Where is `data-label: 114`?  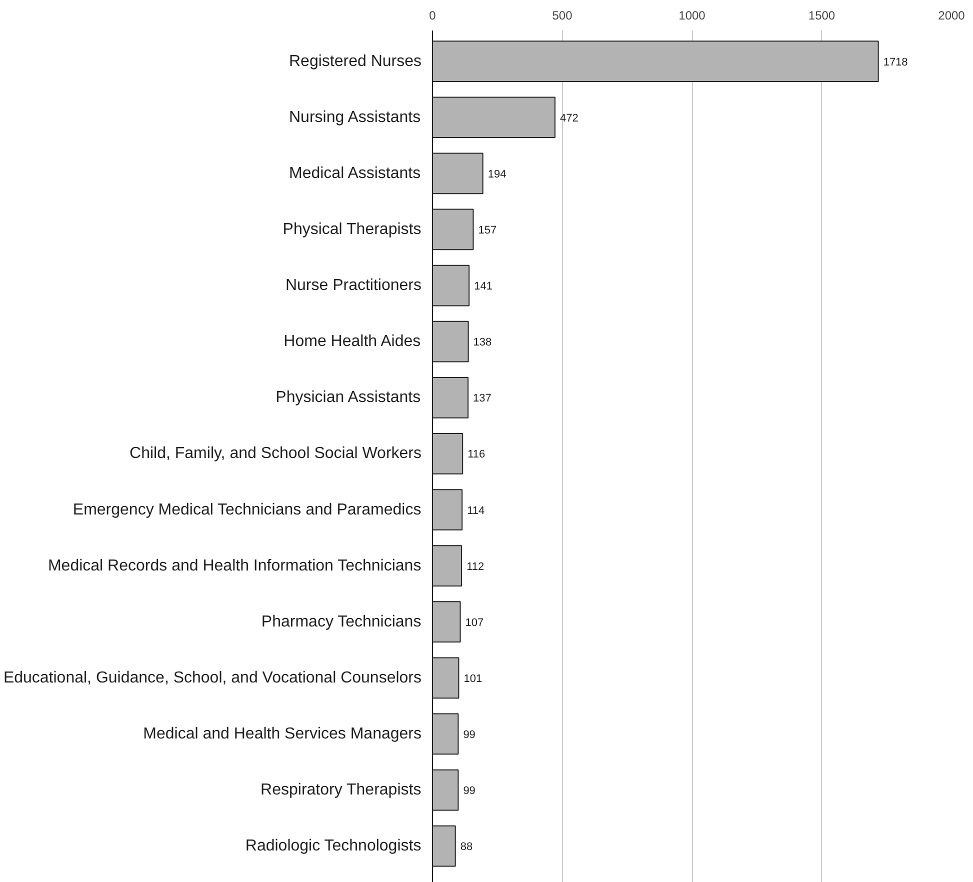
data-label: 114 is located at coordinates (476, 510).